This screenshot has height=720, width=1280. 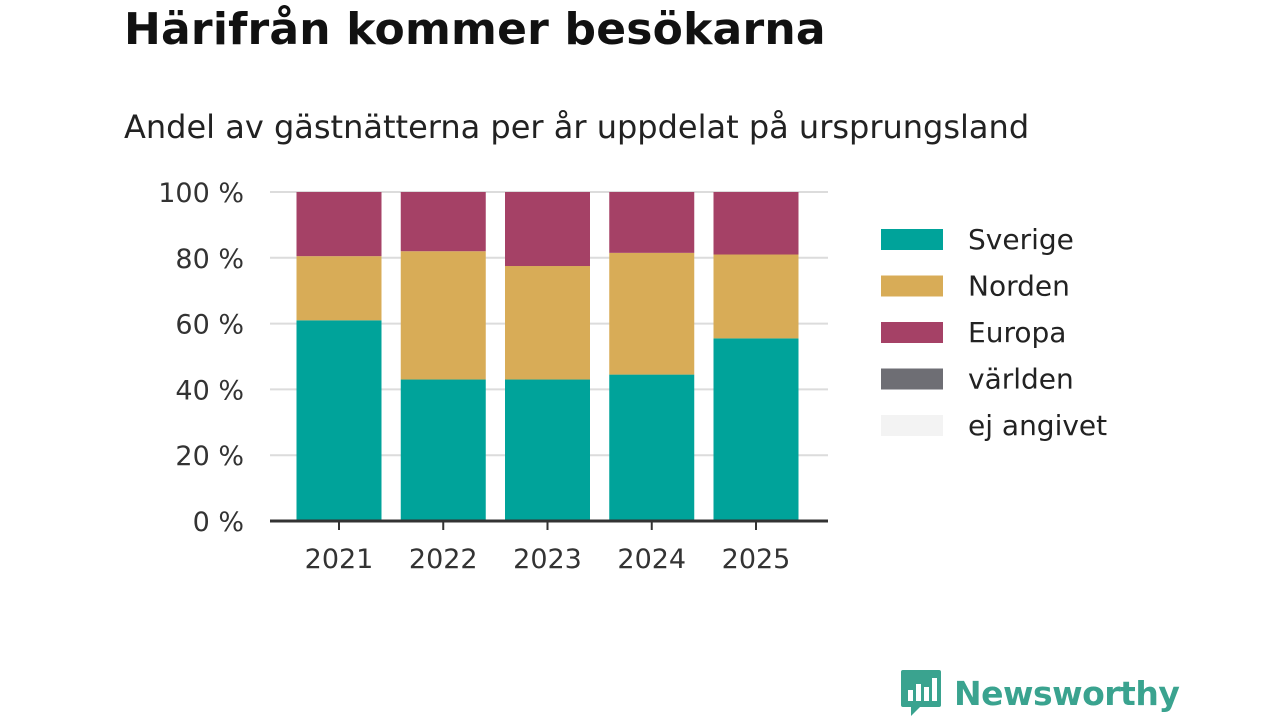 I want to click on y-tick-label: 0 %, so click(x=218, y=522).